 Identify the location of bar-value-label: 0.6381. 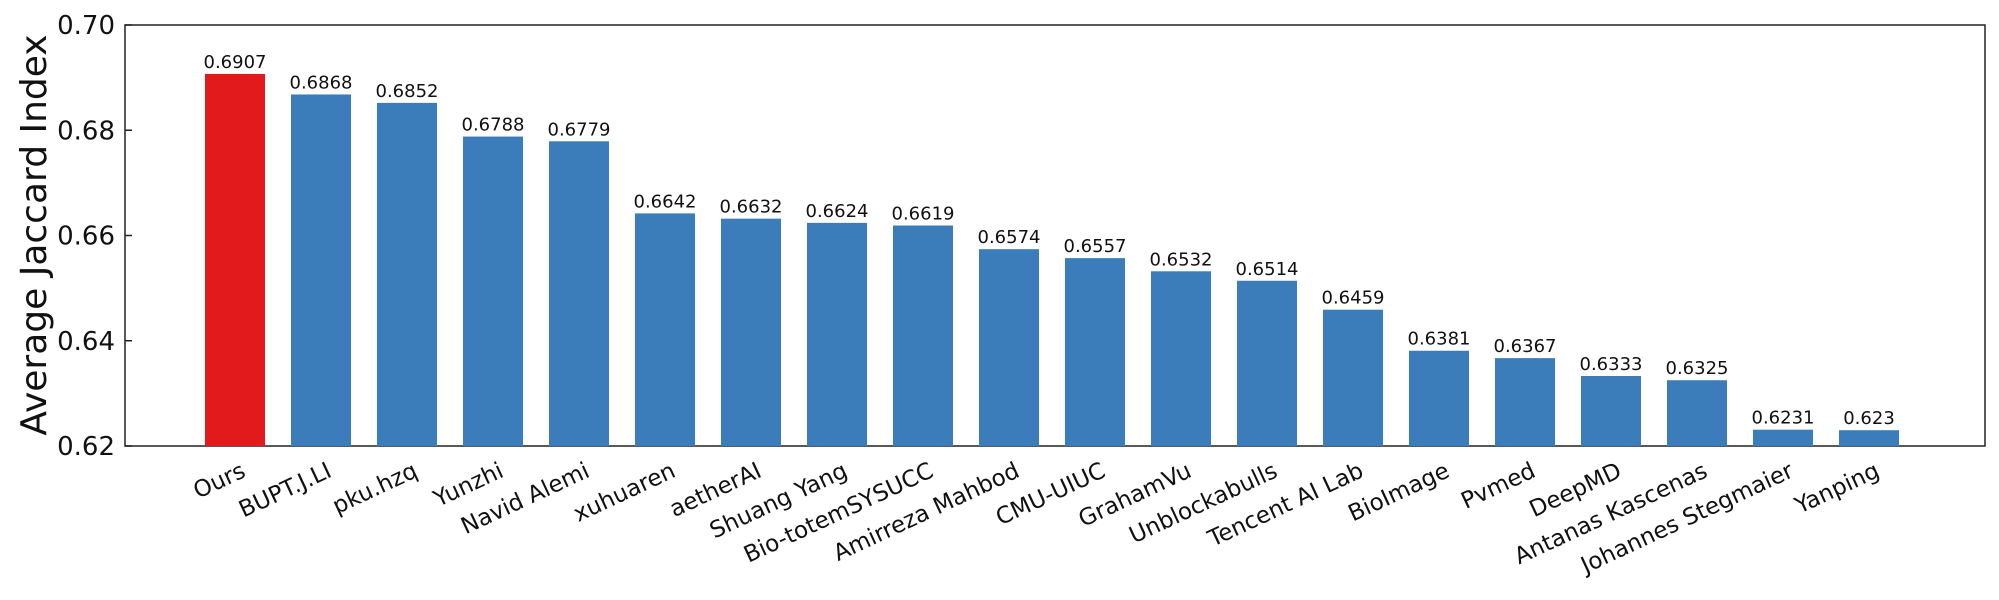
(1439, 339).